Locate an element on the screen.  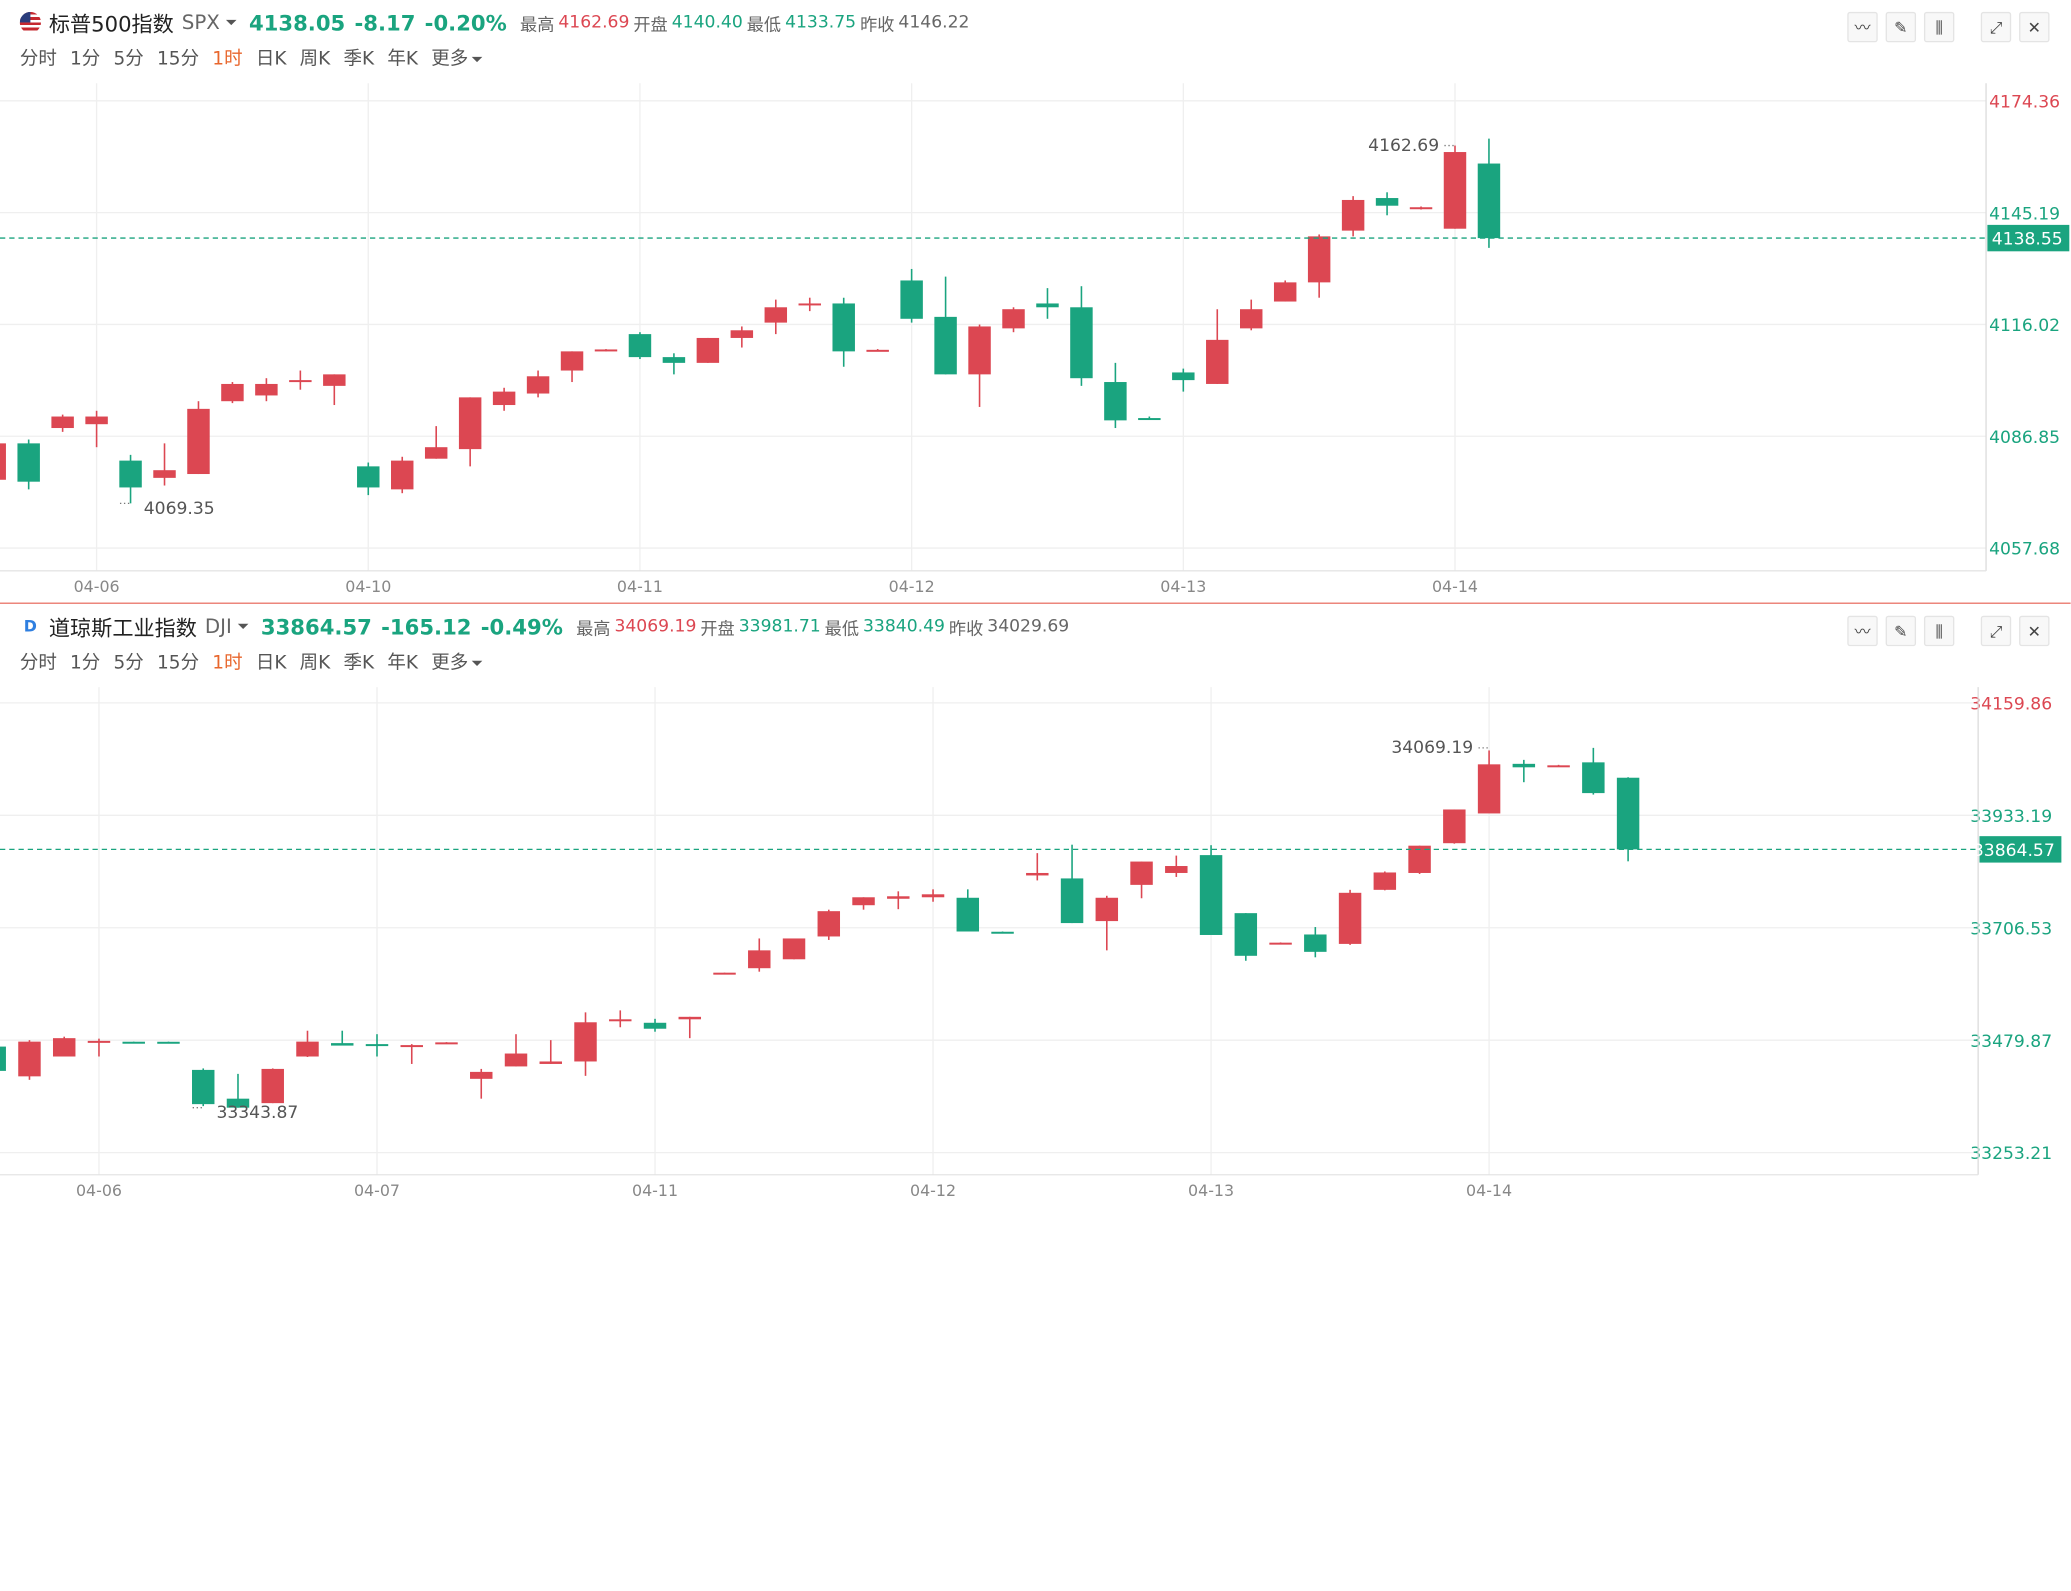
index-name: 道琼斯工业指数 is located at coordinates (122, 628).